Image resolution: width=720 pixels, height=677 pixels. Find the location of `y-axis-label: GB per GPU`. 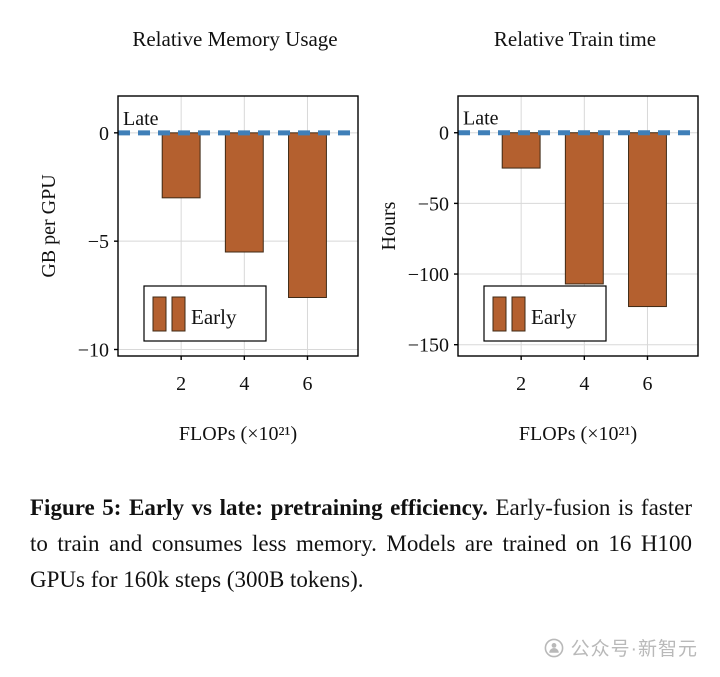

y-axis-label: GB per GPU is located at coordinates (49, 226).